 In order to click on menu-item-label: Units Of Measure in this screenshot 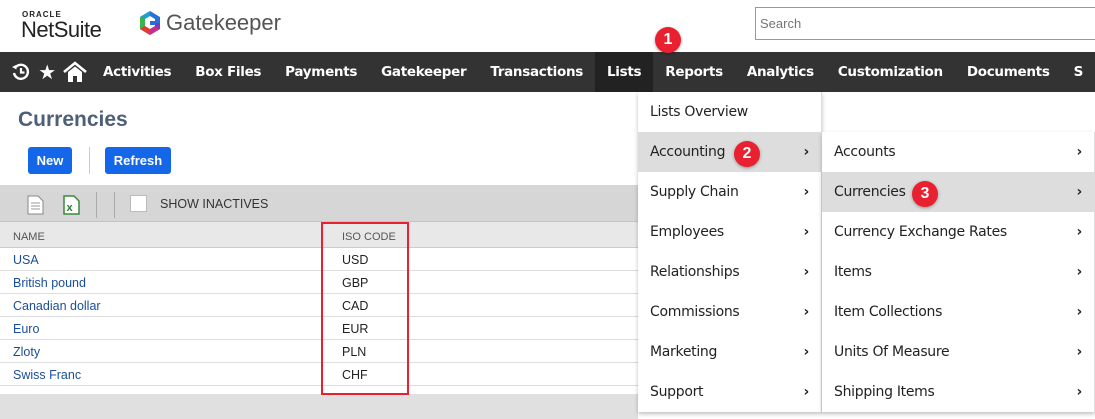, I will do `click(892, 352)`.